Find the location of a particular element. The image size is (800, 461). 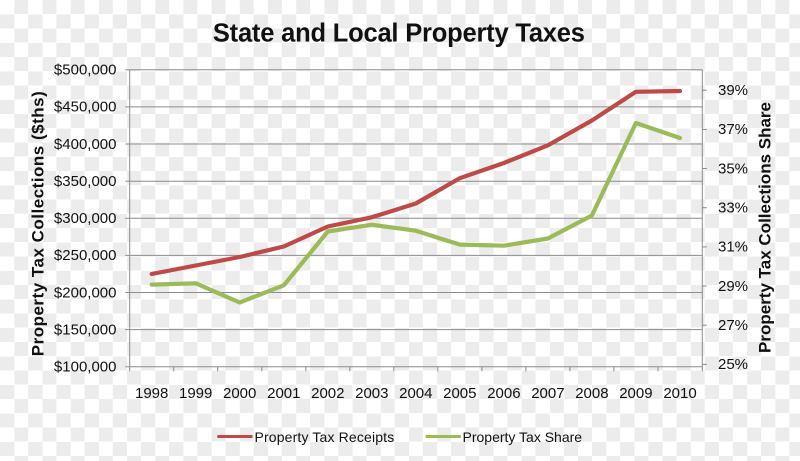

svg-text: 31% is located at coordinates (733, 247).